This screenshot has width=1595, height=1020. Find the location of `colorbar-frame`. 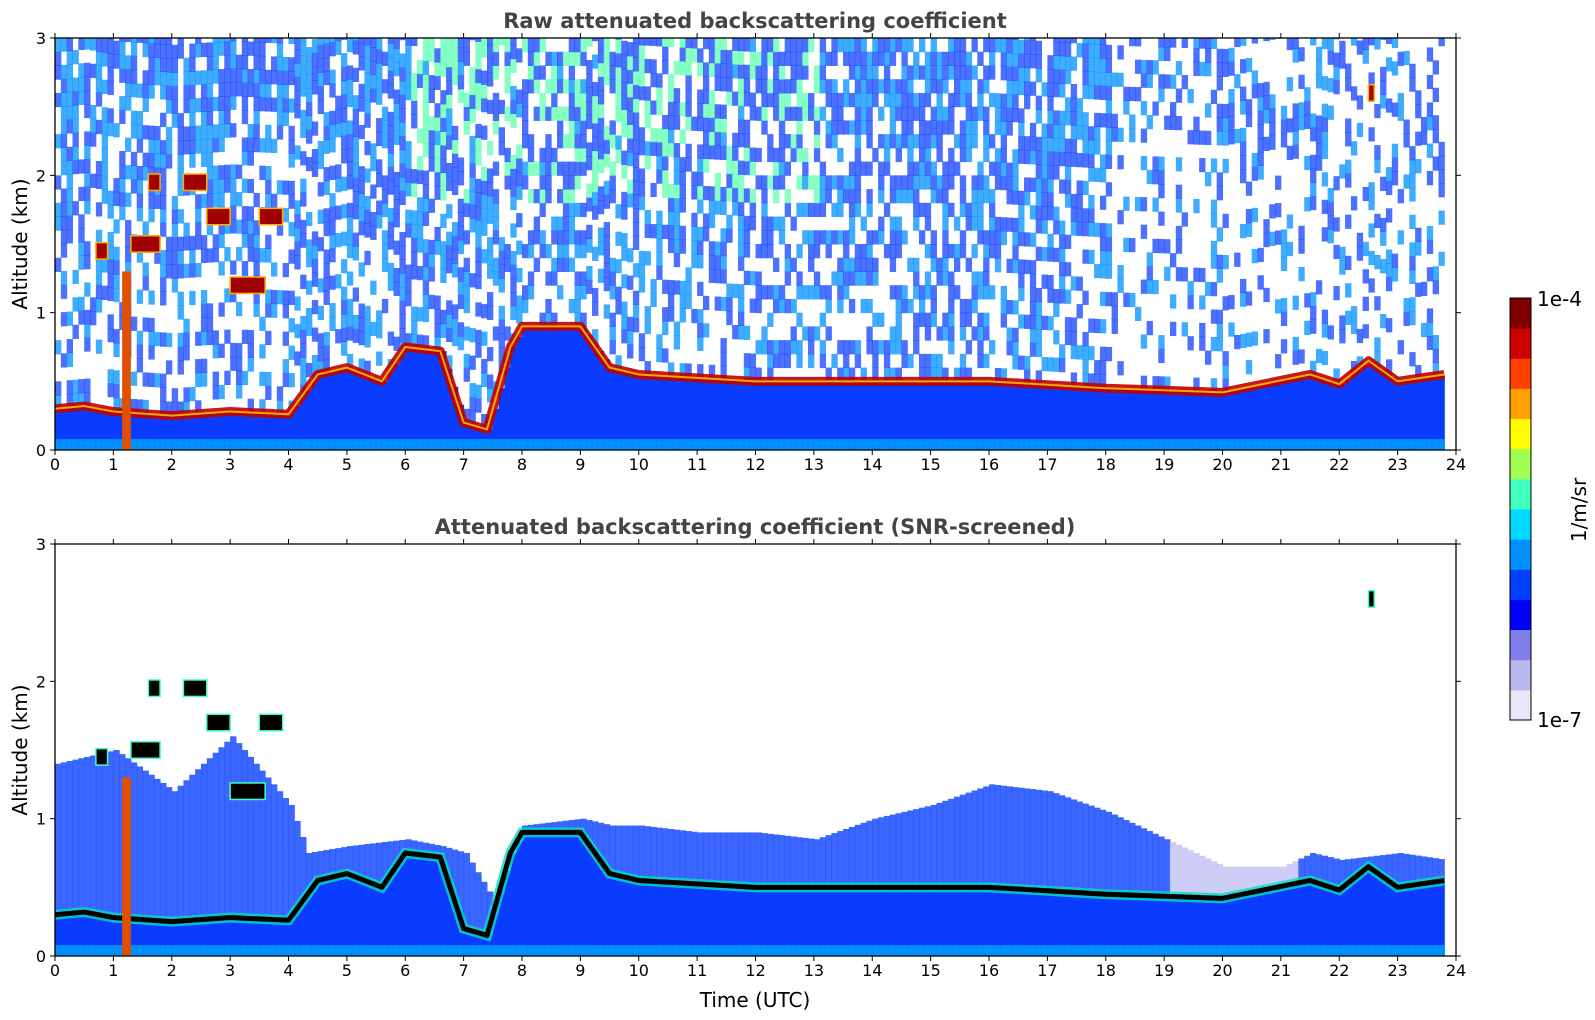

colorbar-frame is located at coordinates (1520, 509).